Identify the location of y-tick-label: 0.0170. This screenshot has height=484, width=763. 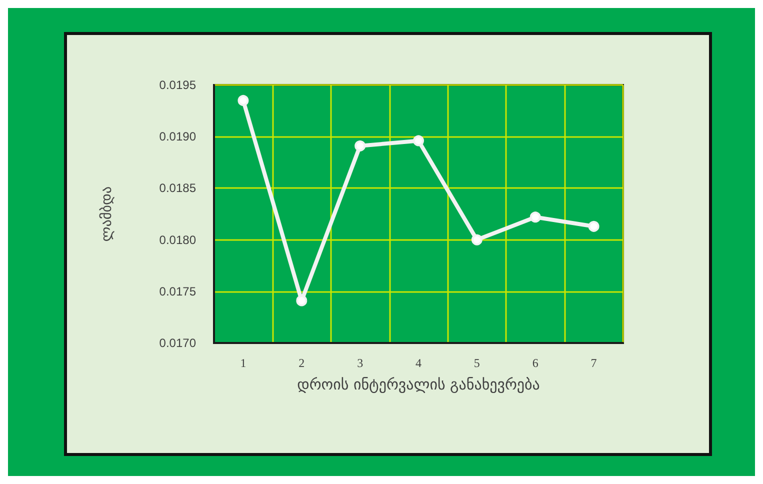
(177, 343).